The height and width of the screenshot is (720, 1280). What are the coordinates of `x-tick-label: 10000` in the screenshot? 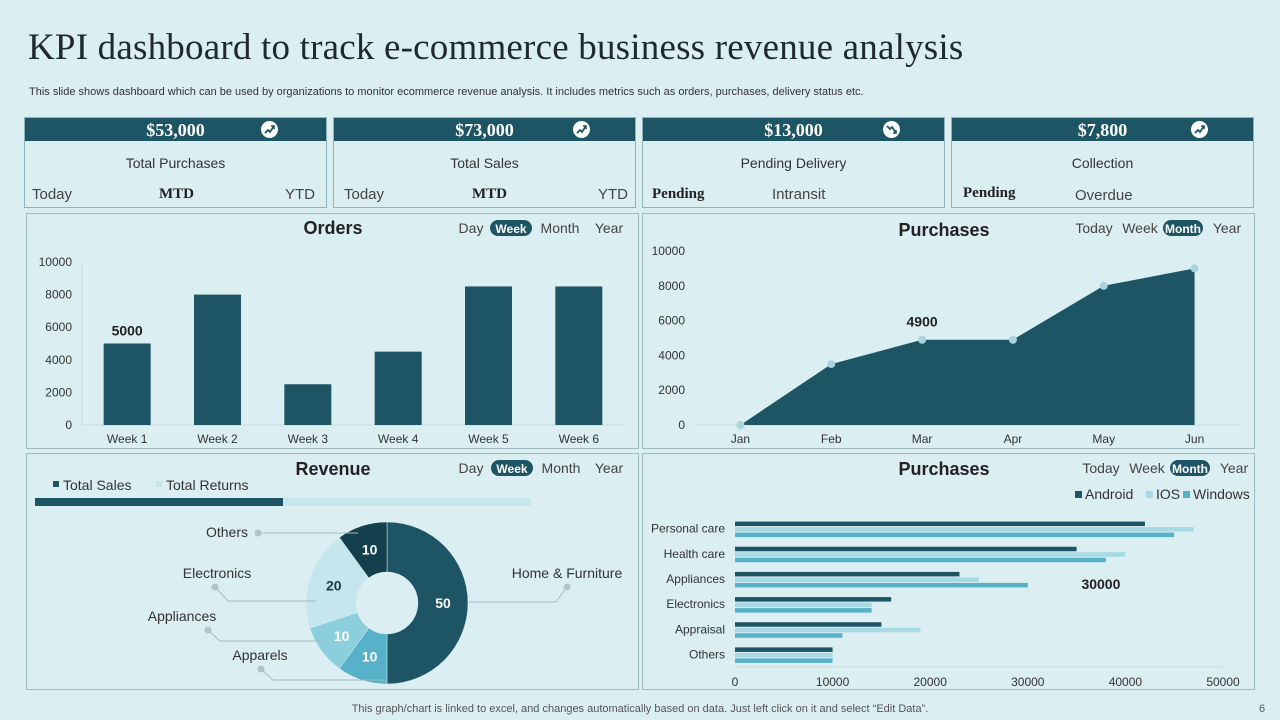 It's located at (833, 682).